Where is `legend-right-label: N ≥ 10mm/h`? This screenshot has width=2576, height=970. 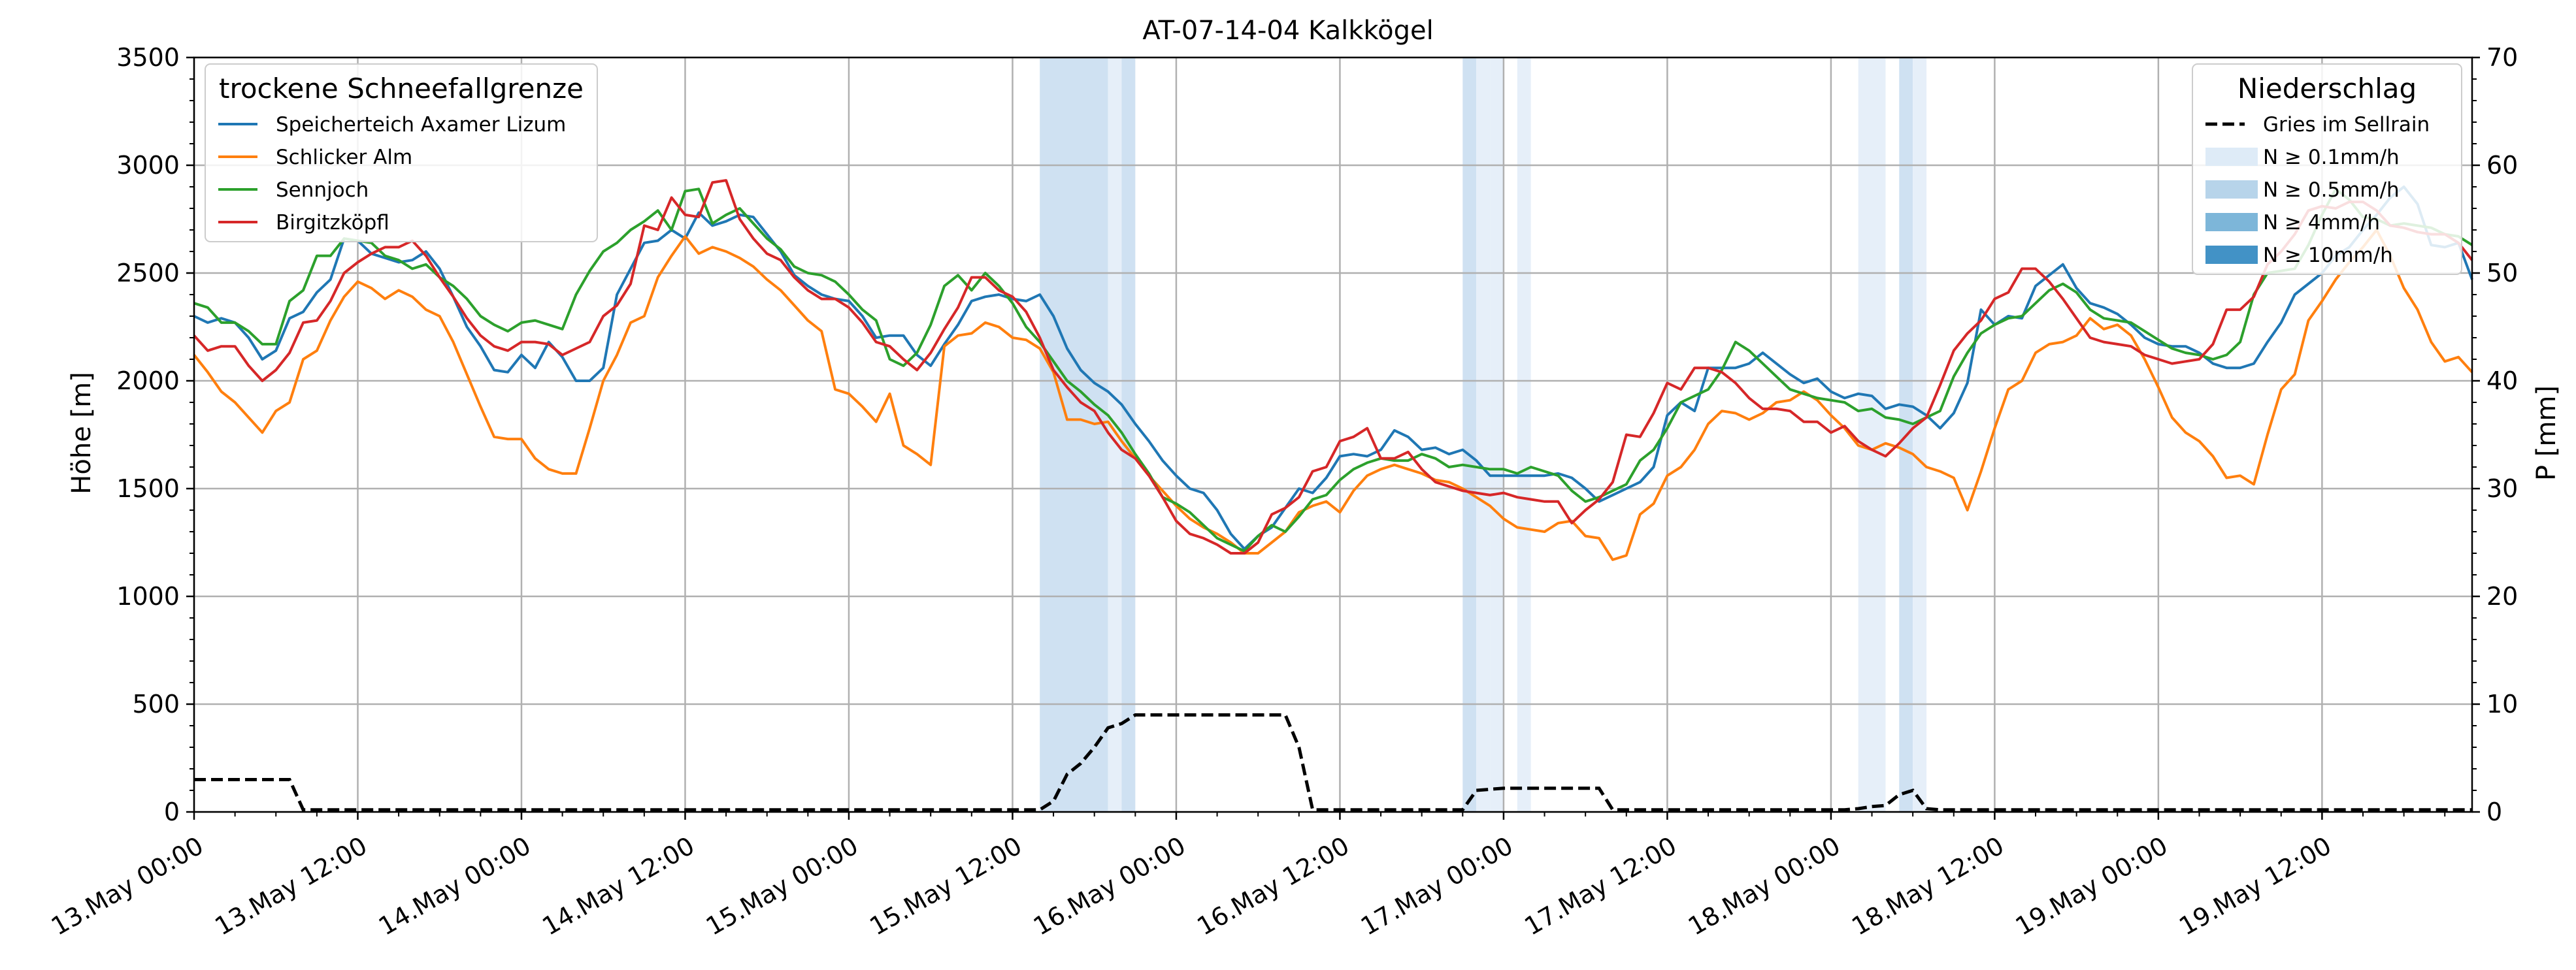 legend-right-label: N ≥ 10mm/h is located at coordinates (2328, 255).